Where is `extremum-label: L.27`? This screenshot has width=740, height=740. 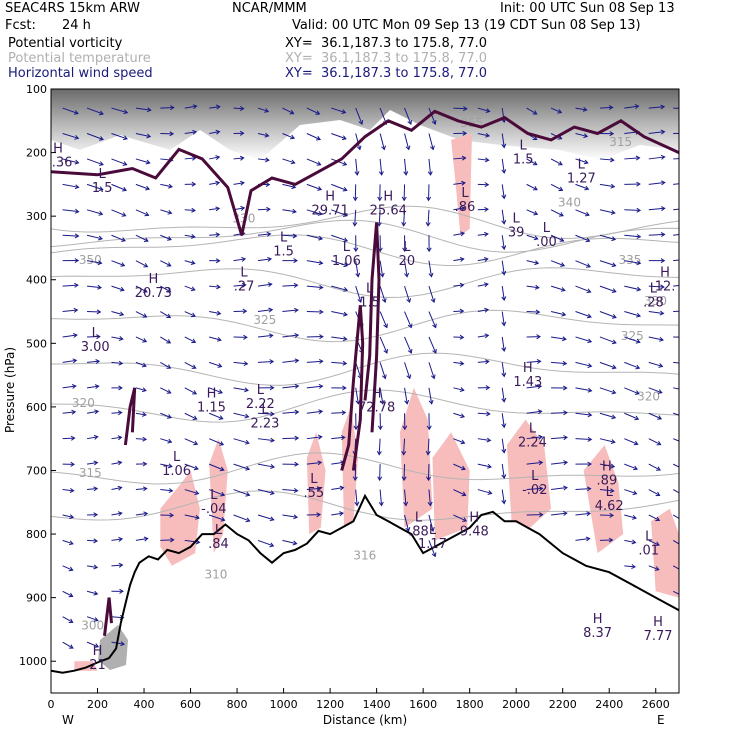 extremum-label: L.27 is located at coordinates (244, 280).